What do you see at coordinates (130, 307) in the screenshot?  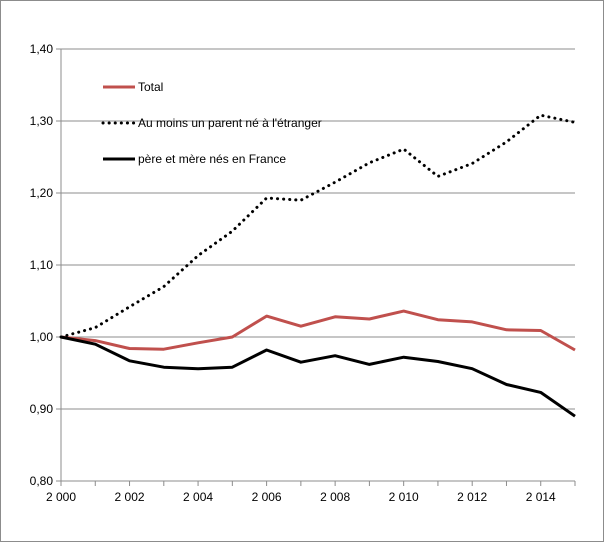 I see `data-point-au-moins-un-parent-ne-a-l-etranger-2002` at bounding box center [130, 307].